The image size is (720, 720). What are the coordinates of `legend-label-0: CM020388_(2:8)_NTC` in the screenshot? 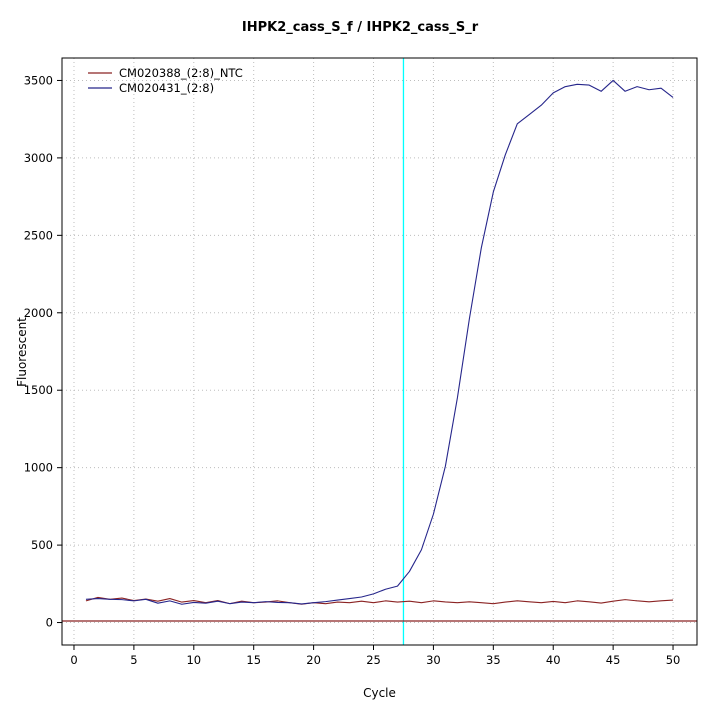 It's located at (181, 73).